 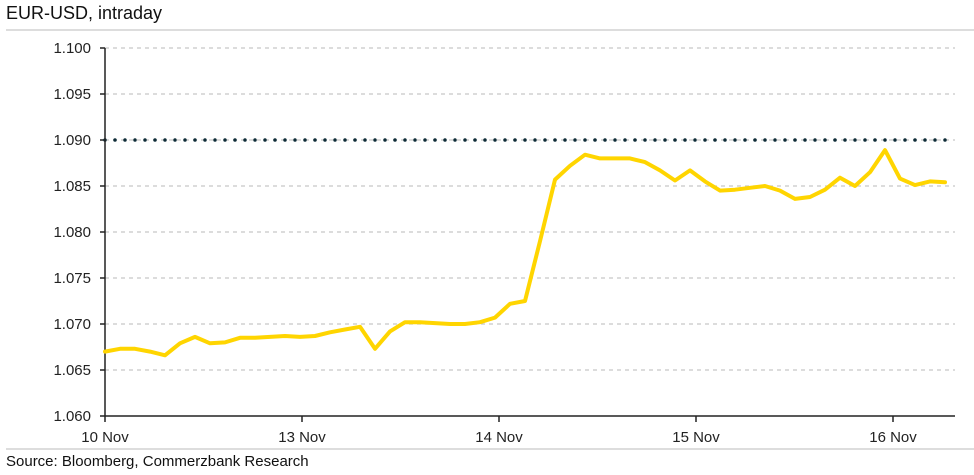 What do you see at coordinates (72, 278) in the screenshot?
I see `y-tick-label: 1.075` at bounding box center [72, 278].